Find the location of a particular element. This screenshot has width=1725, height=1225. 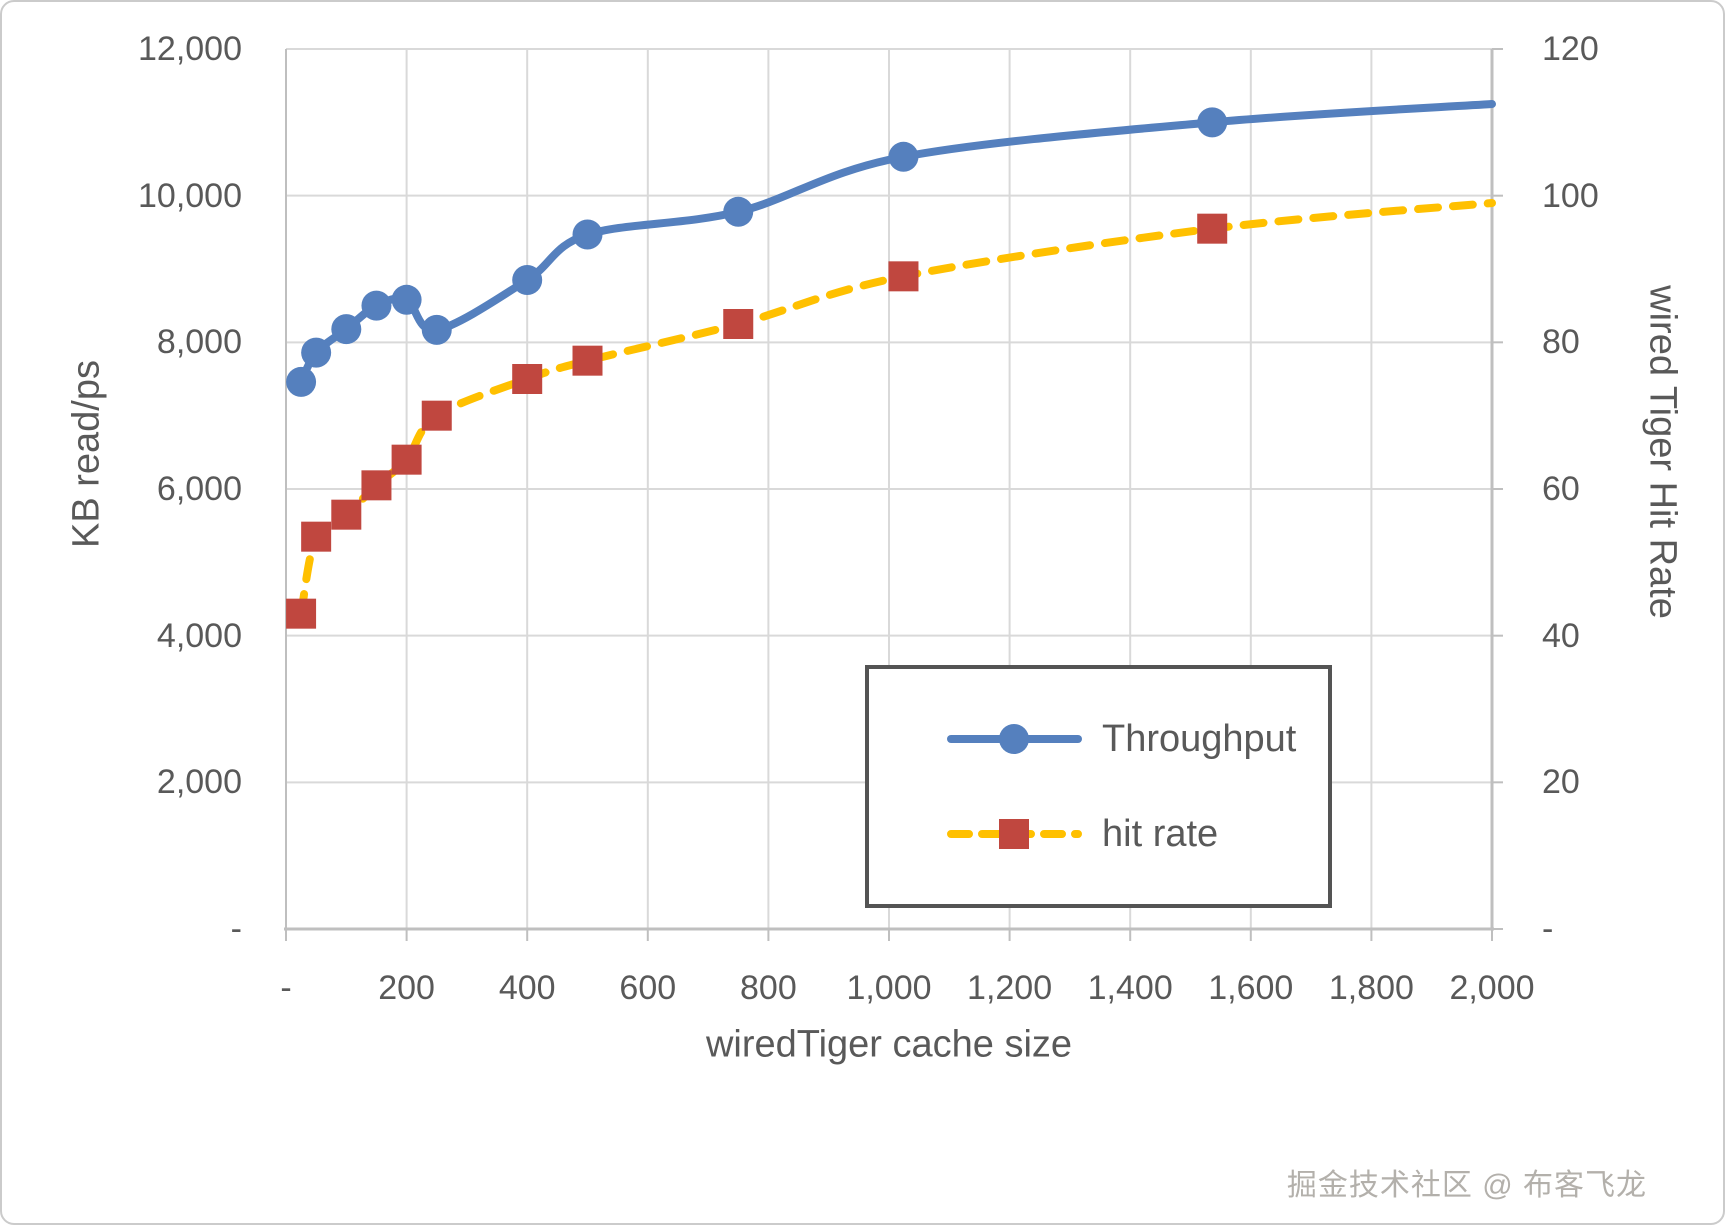

legend-item-hit-rate: hit rate is located at coordinates (1137, 834).